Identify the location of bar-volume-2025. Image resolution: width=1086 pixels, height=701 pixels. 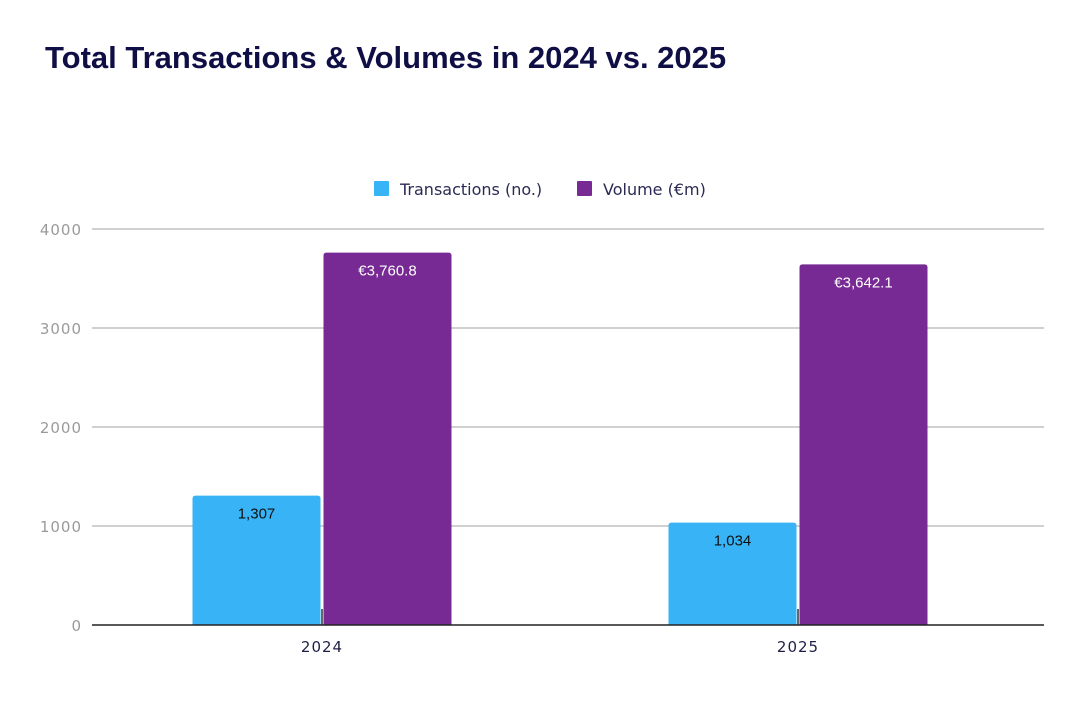
(863, 444).